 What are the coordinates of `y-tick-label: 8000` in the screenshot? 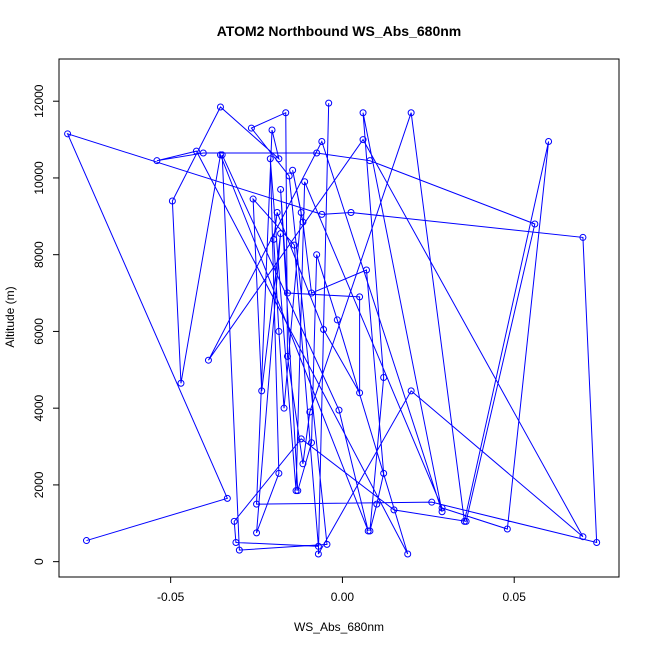 It's located at (39, 254).